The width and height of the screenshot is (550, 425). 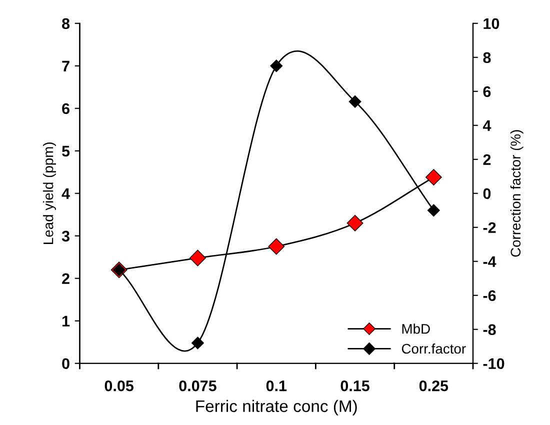 What do you see at coordinates (489, 227) in the screenshot?
I see `y2-tick-label: -2` at bounding box center [489, 227].